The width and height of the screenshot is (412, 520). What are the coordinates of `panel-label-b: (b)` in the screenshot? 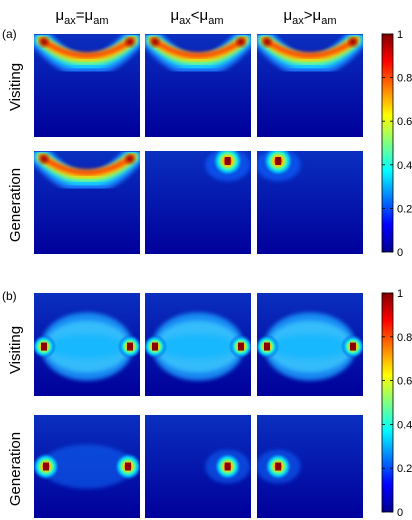 It's located at (9, 296).